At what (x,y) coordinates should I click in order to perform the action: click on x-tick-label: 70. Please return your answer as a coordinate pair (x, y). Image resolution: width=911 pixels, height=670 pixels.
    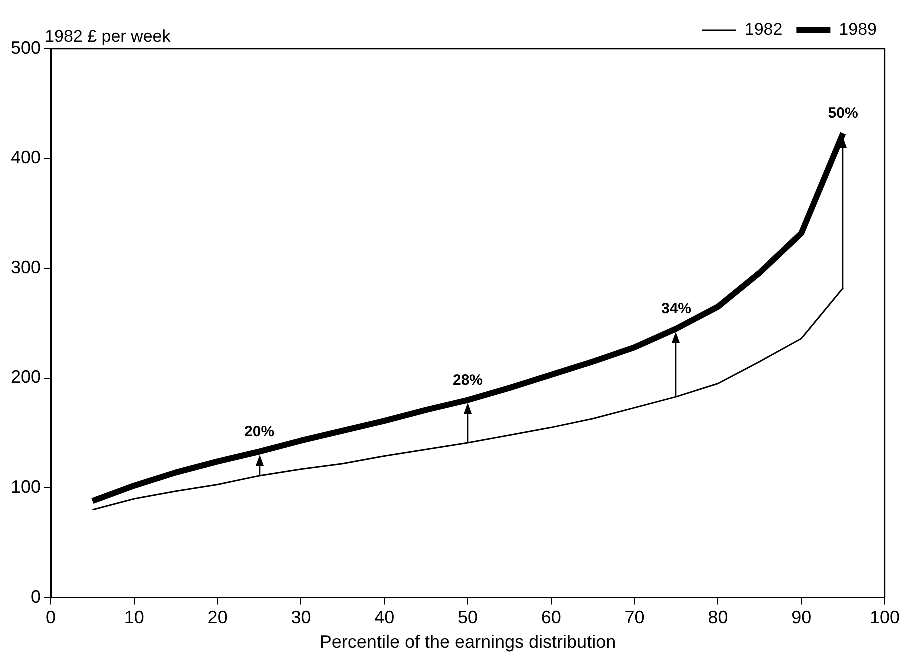
    Looking at the image, I should click on (634, 618).